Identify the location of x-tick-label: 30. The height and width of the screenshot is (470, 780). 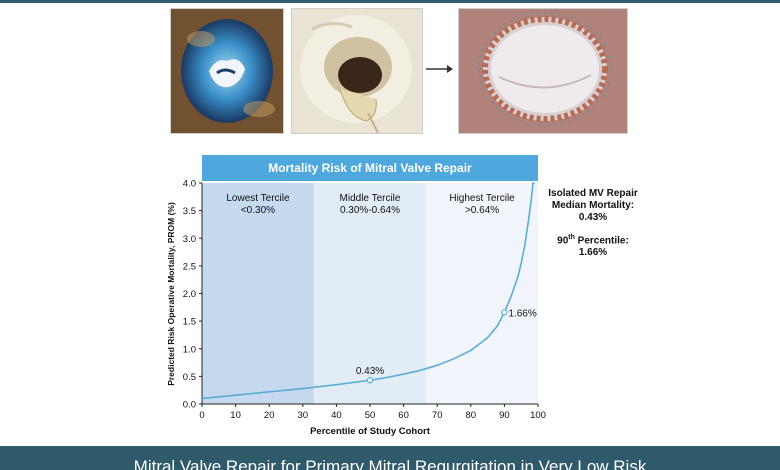
(303, 415).